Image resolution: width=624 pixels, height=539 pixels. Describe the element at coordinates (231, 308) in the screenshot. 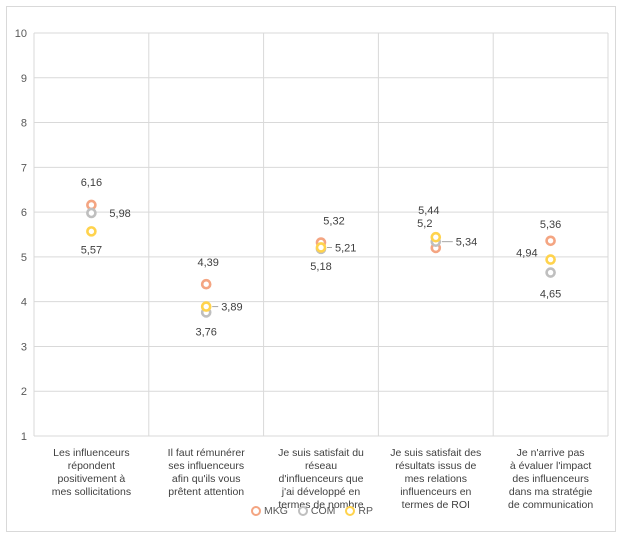

I see `data-label-rp: 3,89` at that location.